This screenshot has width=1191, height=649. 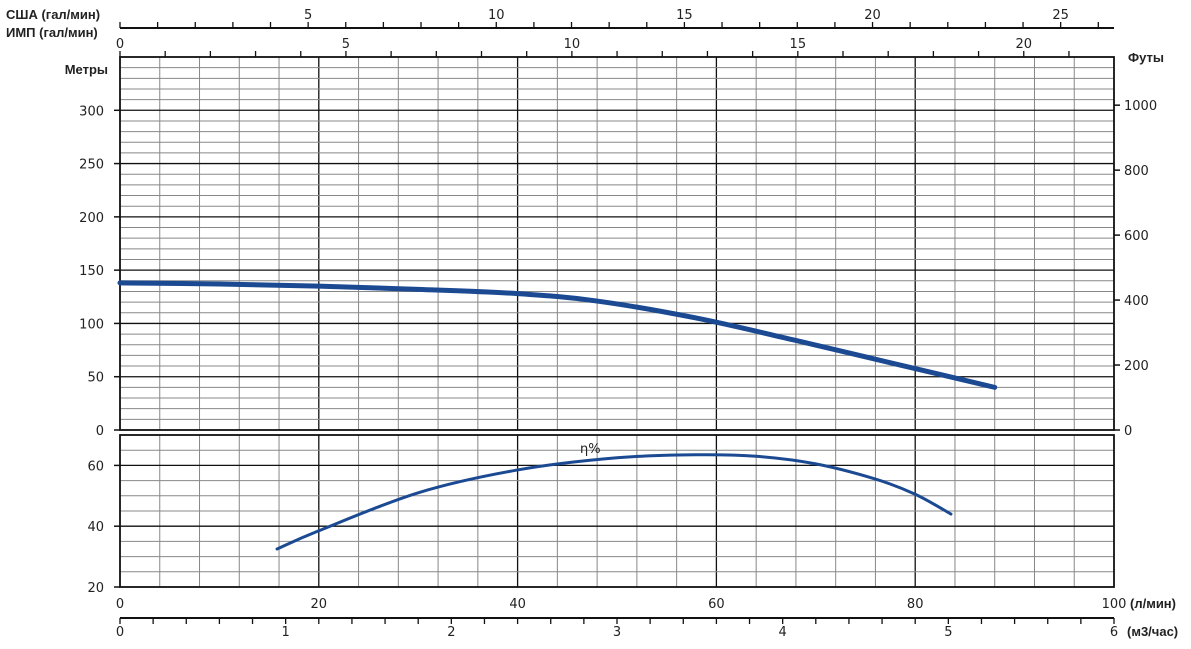 I want to click on y-axis-label: Метры, so click(x=86, y=69).